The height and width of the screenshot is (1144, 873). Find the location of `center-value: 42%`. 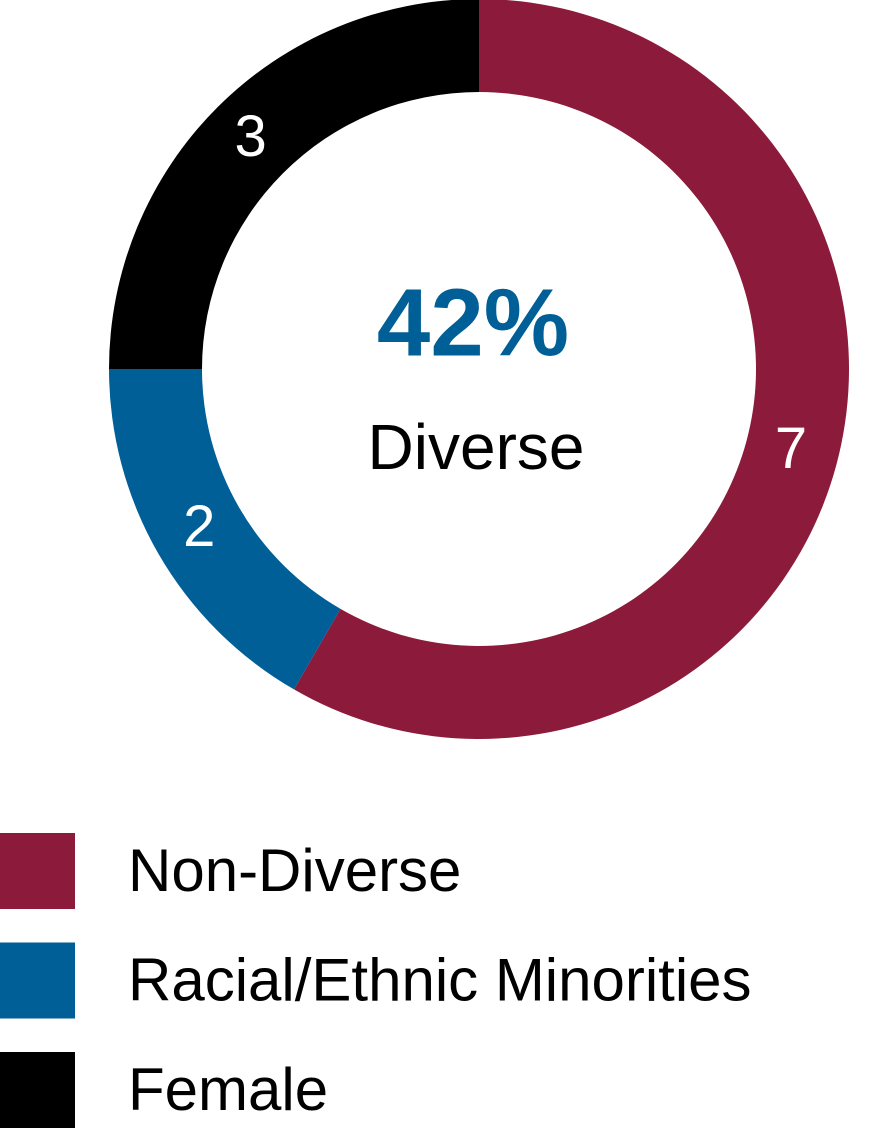

center-value: 42% is located at coordinates (473, 322).